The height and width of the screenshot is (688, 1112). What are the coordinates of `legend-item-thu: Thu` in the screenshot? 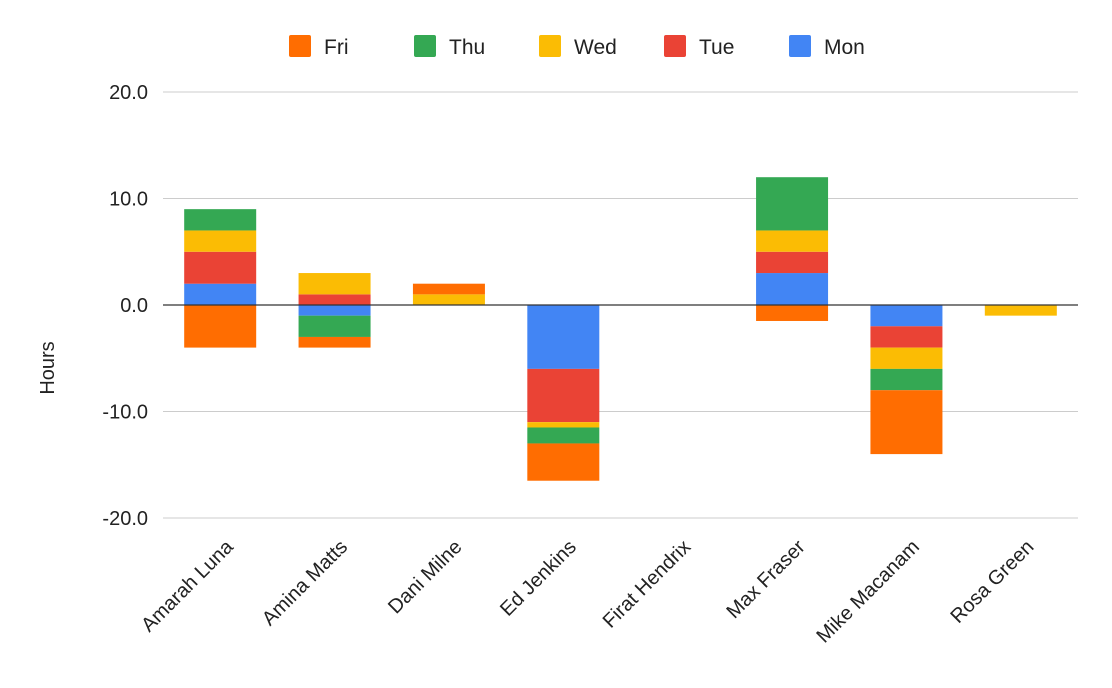 It's located at (449, 47).